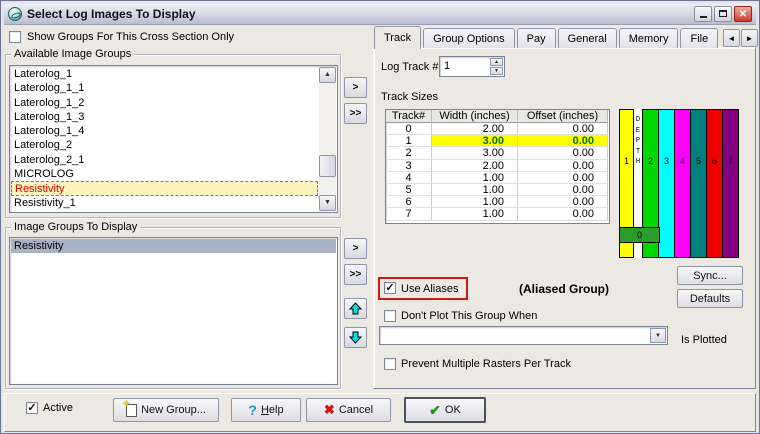 The width and height of the screenshot is (760, 434). What do you see at coordinates (409, 165) in the screenshot?
I see `table-cell: 3` at bounding box center [409, 165].